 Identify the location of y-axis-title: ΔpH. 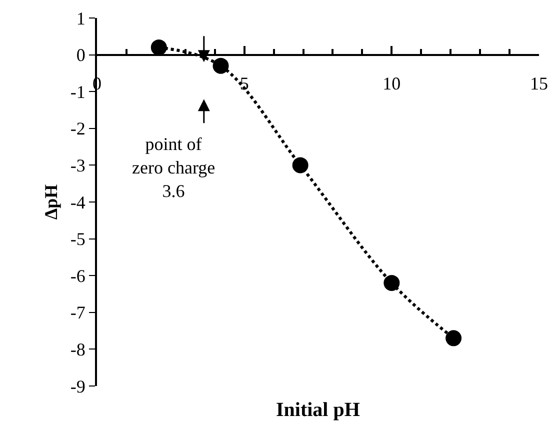
(51, 202).